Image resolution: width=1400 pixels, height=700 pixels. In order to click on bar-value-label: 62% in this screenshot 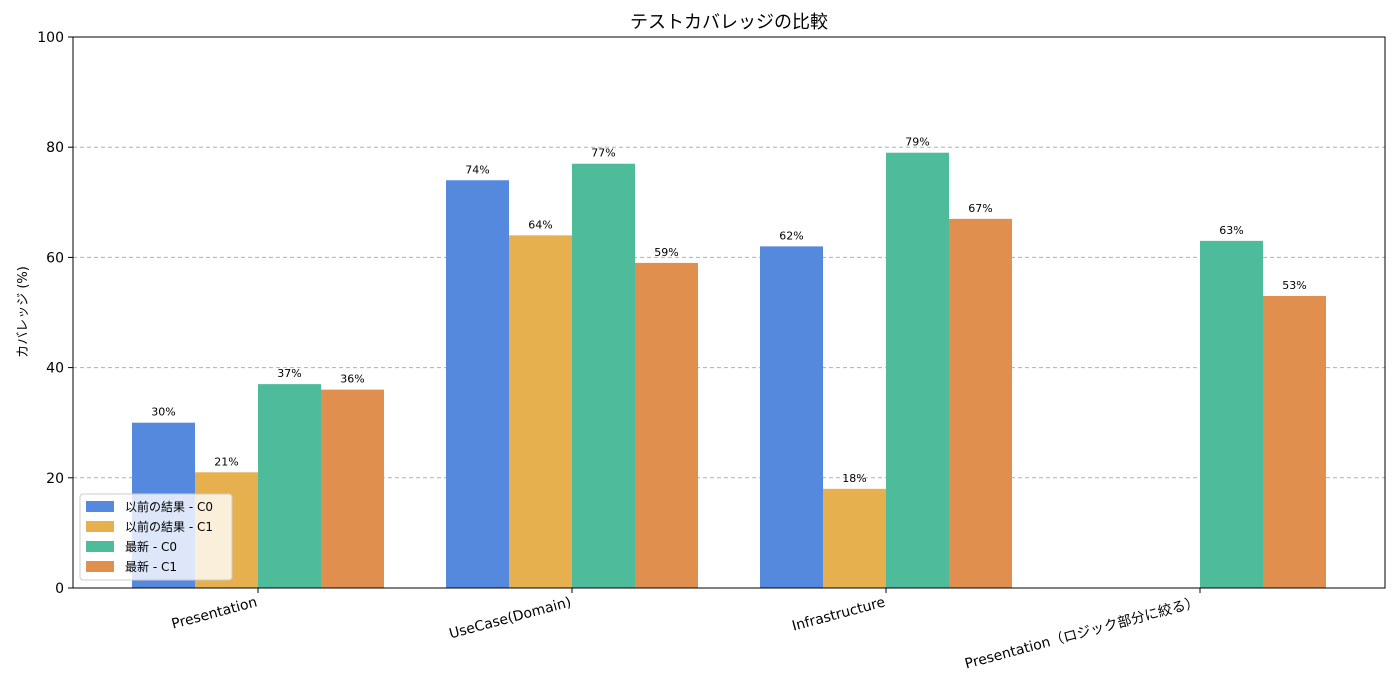, I will do `click(791, 235)`.